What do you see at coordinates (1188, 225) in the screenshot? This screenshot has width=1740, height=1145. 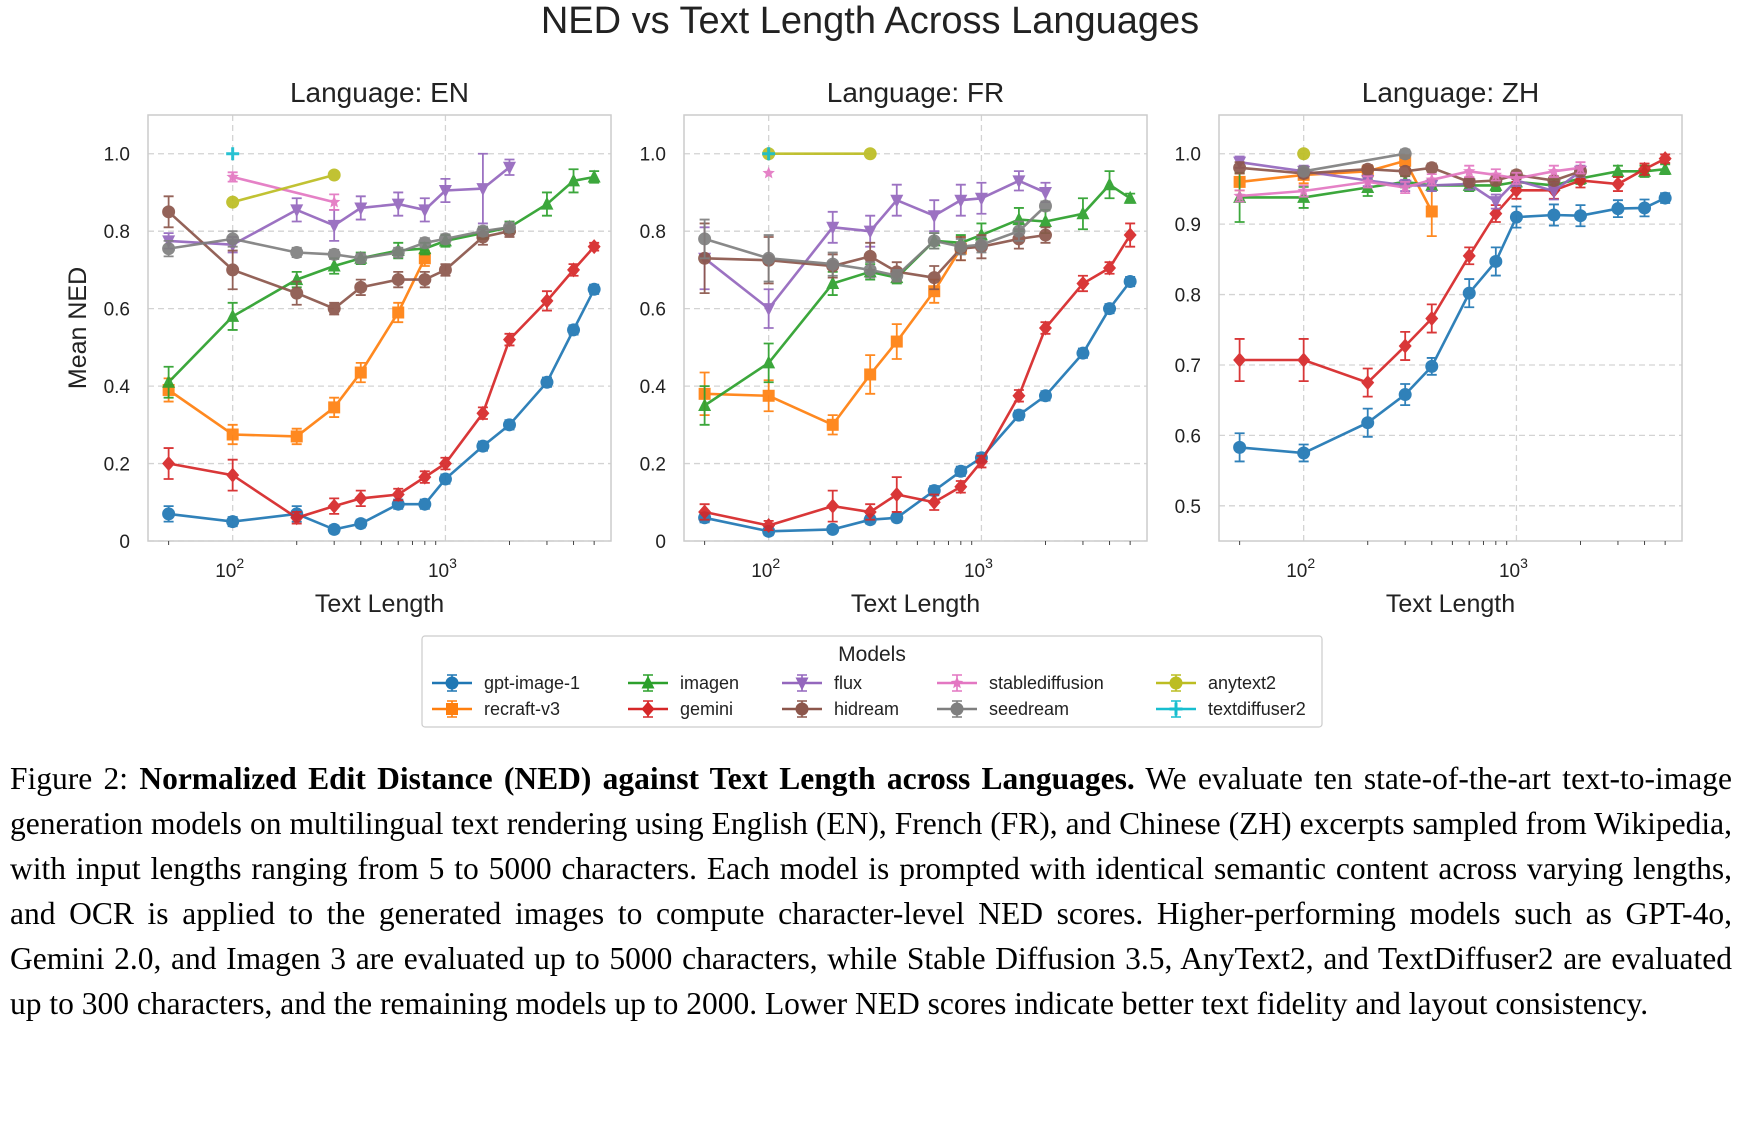 I see `y-tick-label: 0.9` at bounding box center [1188, 225].